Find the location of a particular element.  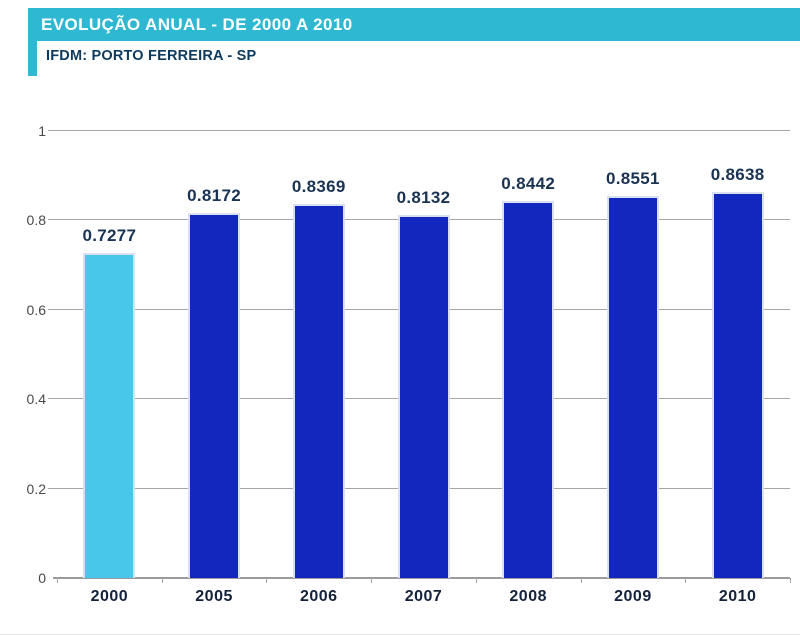

x-axis-label: 2010 is located at coordinates (737, 596).